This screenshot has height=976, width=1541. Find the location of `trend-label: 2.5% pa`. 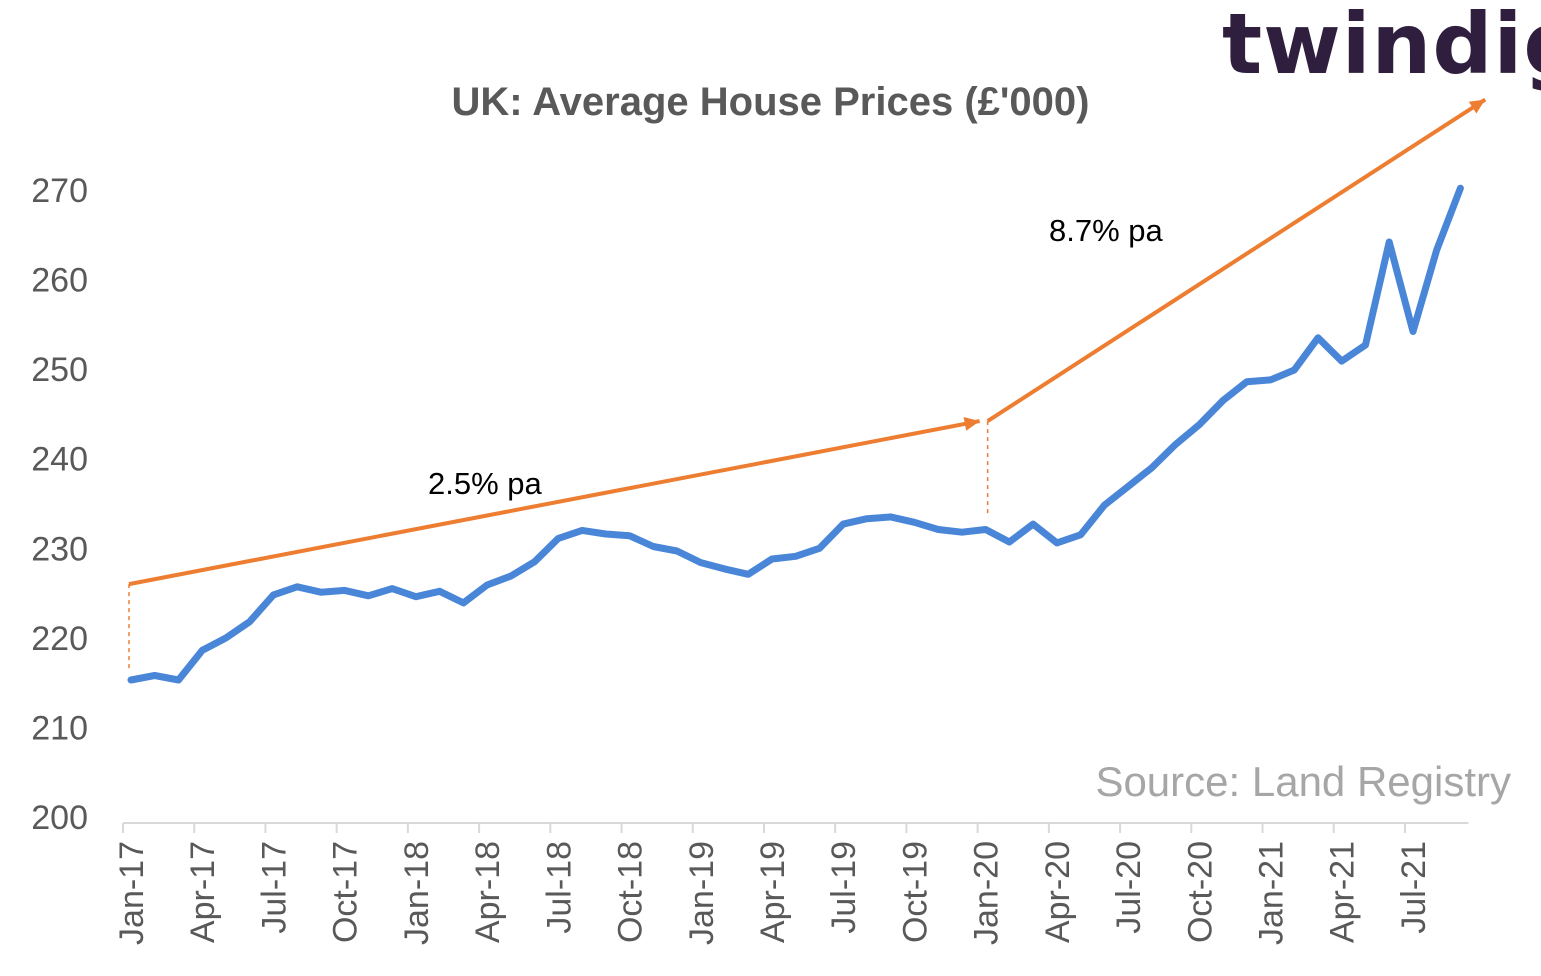

trend-label: 2.5% pa is located at coordinates (485, 483).